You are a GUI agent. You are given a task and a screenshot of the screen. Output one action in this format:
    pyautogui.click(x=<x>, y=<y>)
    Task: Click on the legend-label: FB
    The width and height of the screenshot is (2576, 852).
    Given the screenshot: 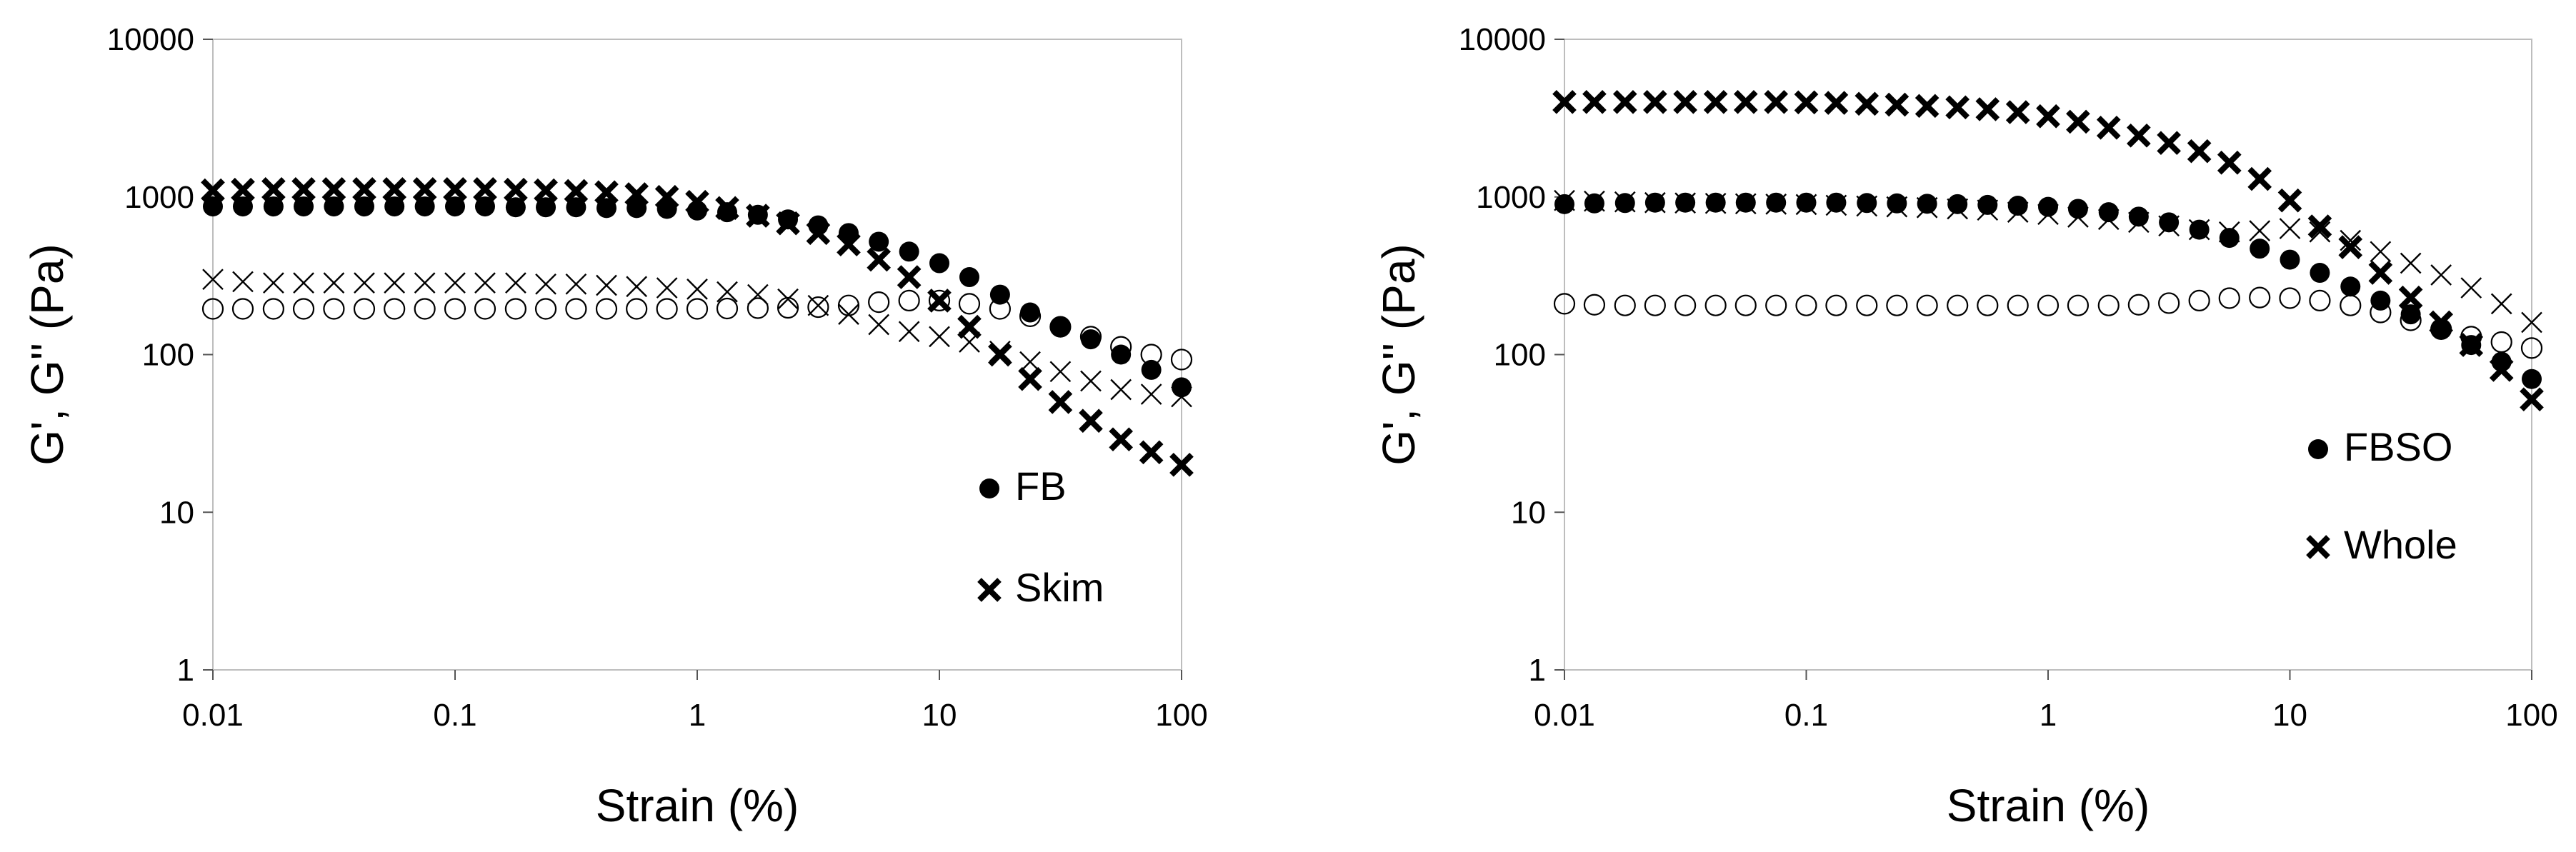 What is the action you would take?
    pyautogui.click(x=1041, y=485)
    